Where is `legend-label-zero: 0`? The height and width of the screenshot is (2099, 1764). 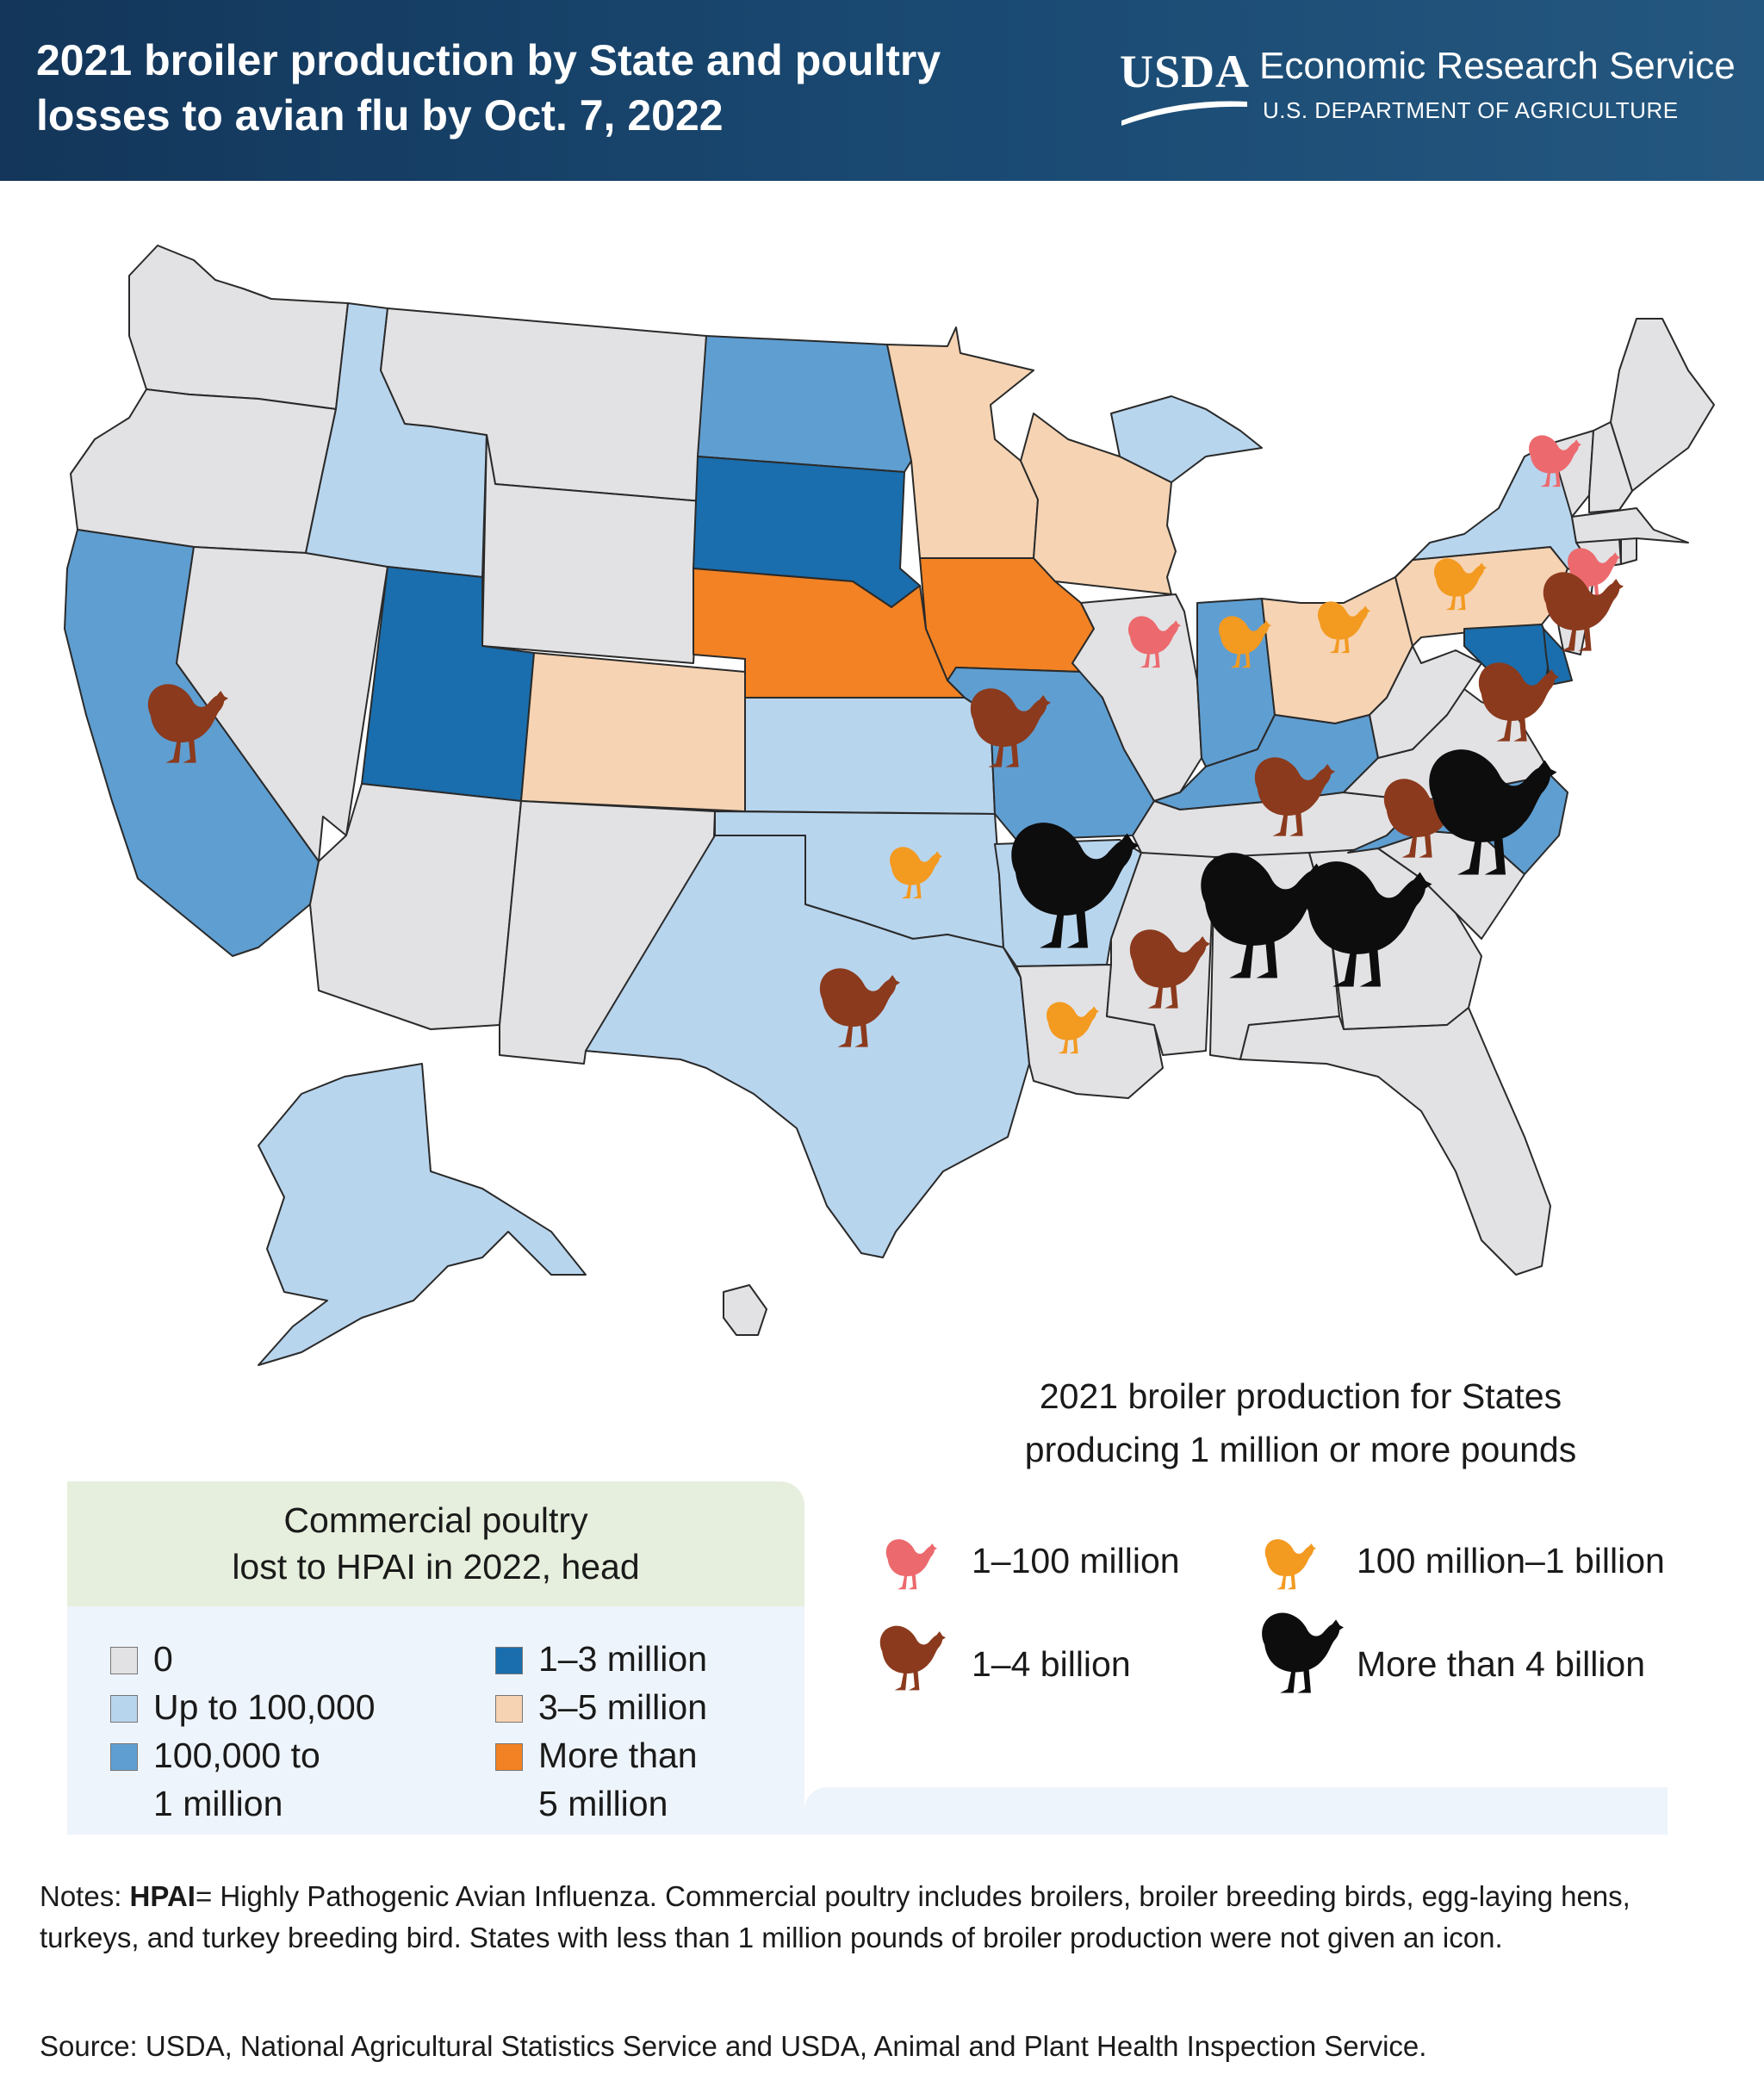 legend-label-zero: 0 is located at coordinates (163, 1659).